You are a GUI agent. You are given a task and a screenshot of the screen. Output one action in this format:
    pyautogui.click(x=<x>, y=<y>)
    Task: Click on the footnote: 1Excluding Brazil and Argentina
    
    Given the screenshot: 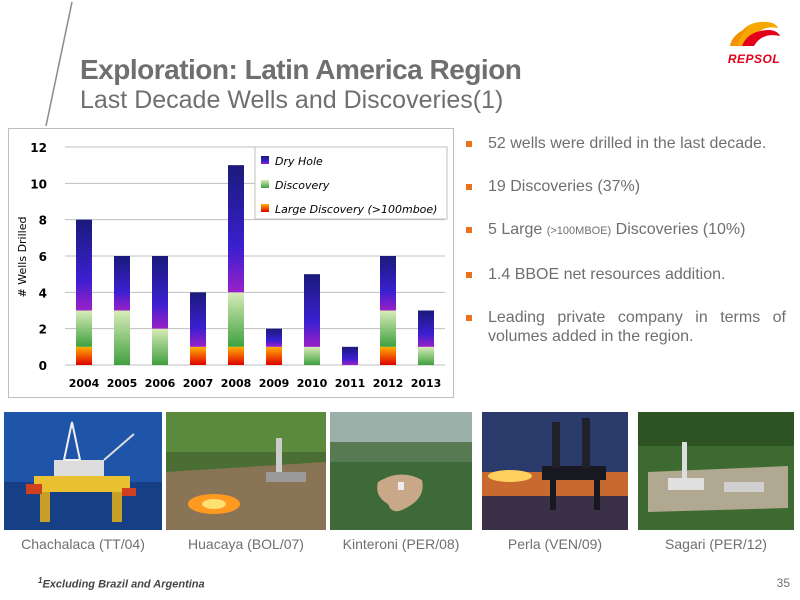 What is the action you would take?
    pyautogui.click(x=121, y=583)
    